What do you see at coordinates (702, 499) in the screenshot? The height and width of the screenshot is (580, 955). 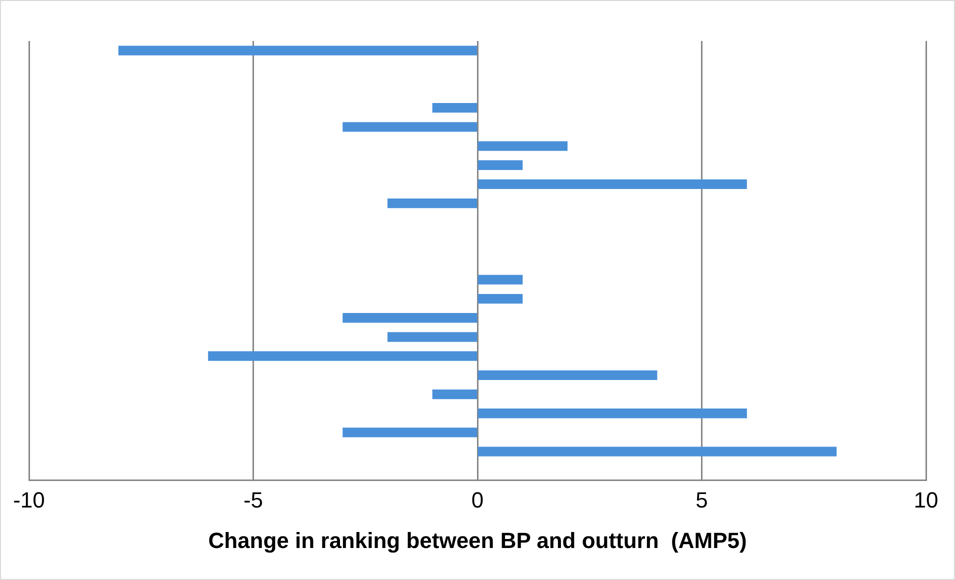 I see `x-tick-label: 5` at bounding box center [702, 499].